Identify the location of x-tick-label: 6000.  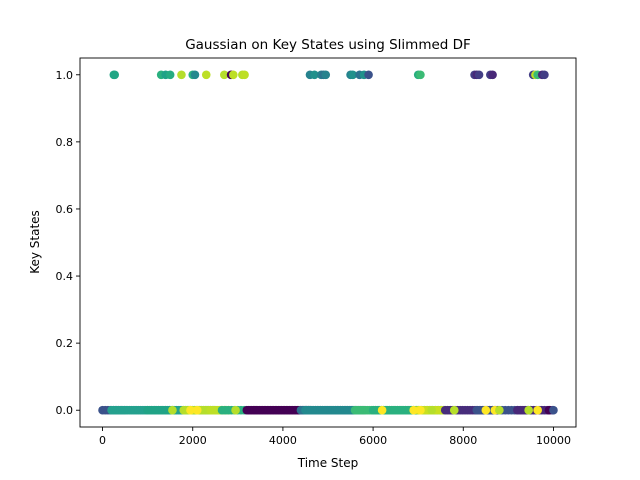
(373, 440).